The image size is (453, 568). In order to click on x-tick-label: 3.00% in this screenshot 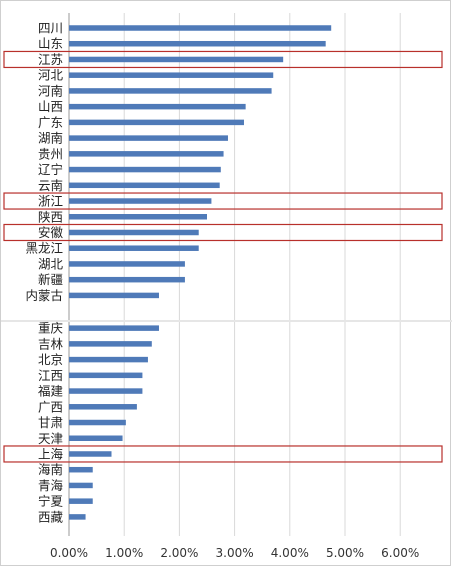, I will do `click(235, 553)`.